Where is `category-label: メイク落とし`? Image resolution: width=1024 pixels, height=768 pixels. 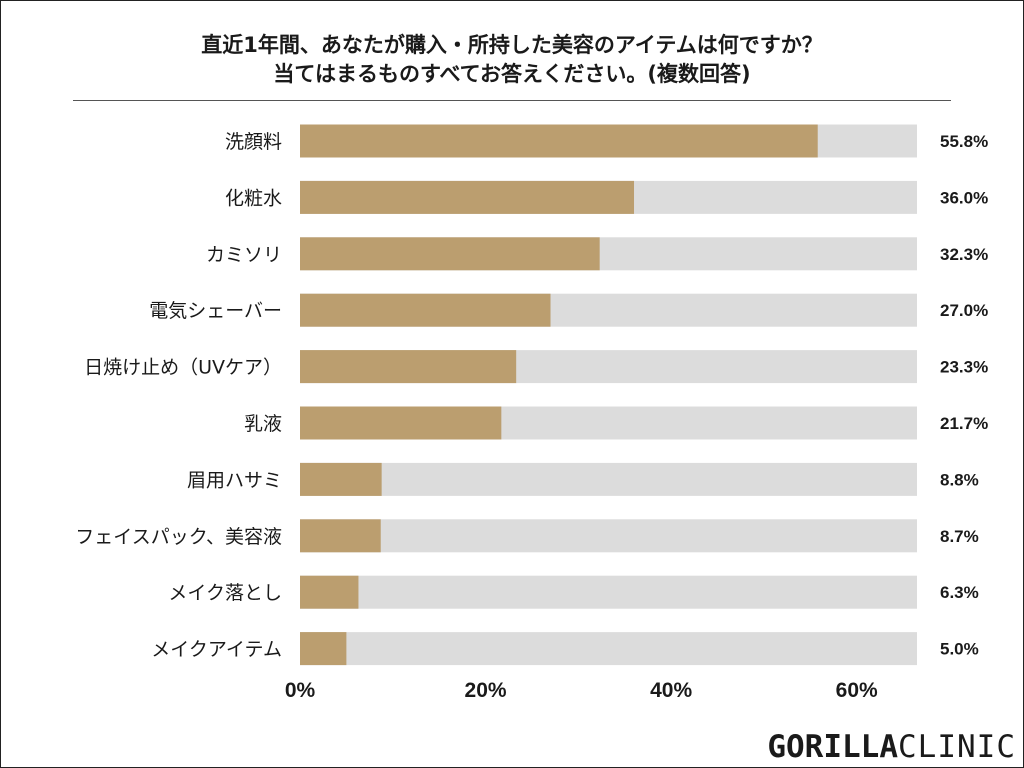 category-label: メイク落とし is located at coordinates (225, 593).